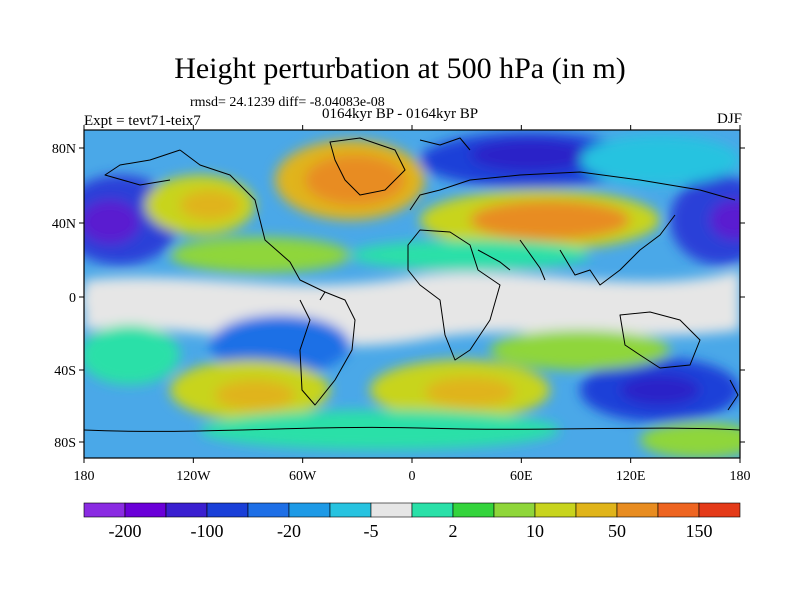 Image resolution: width=800 pixels, height=600 pixels. I want to click on season-label: DJF, so click(729, 119).